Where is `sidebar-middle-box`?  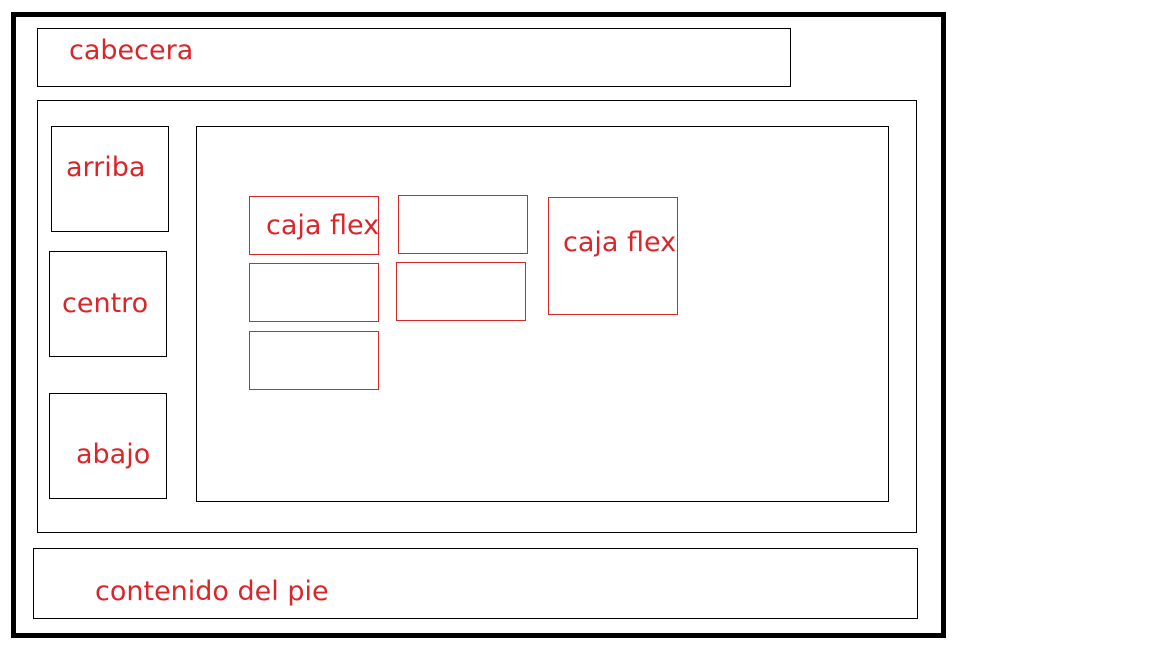
sidebar-middle-box is located at coordinates (108, 304).